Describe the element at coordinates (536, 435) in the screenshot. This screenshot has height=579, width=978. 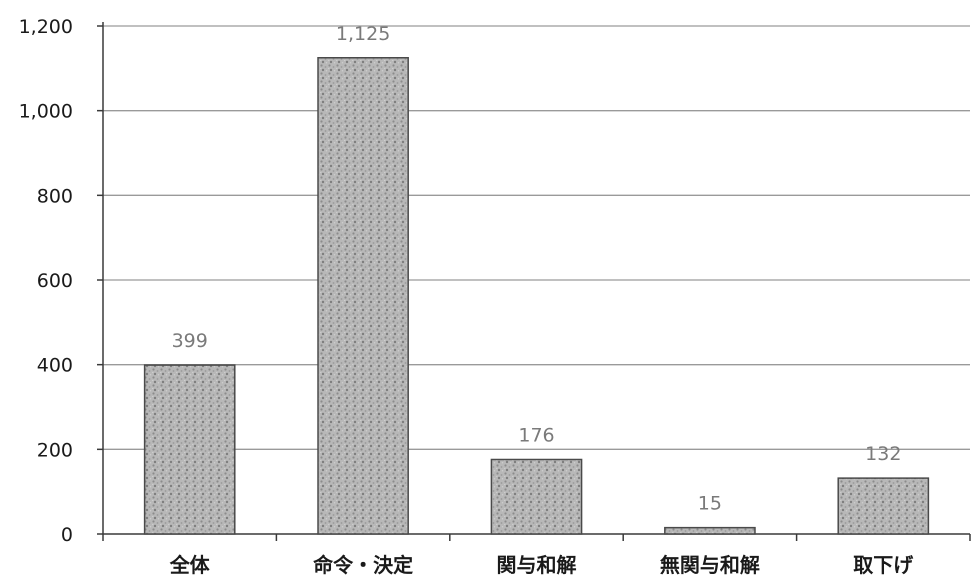
I see `data-label-3: 176` at that location.